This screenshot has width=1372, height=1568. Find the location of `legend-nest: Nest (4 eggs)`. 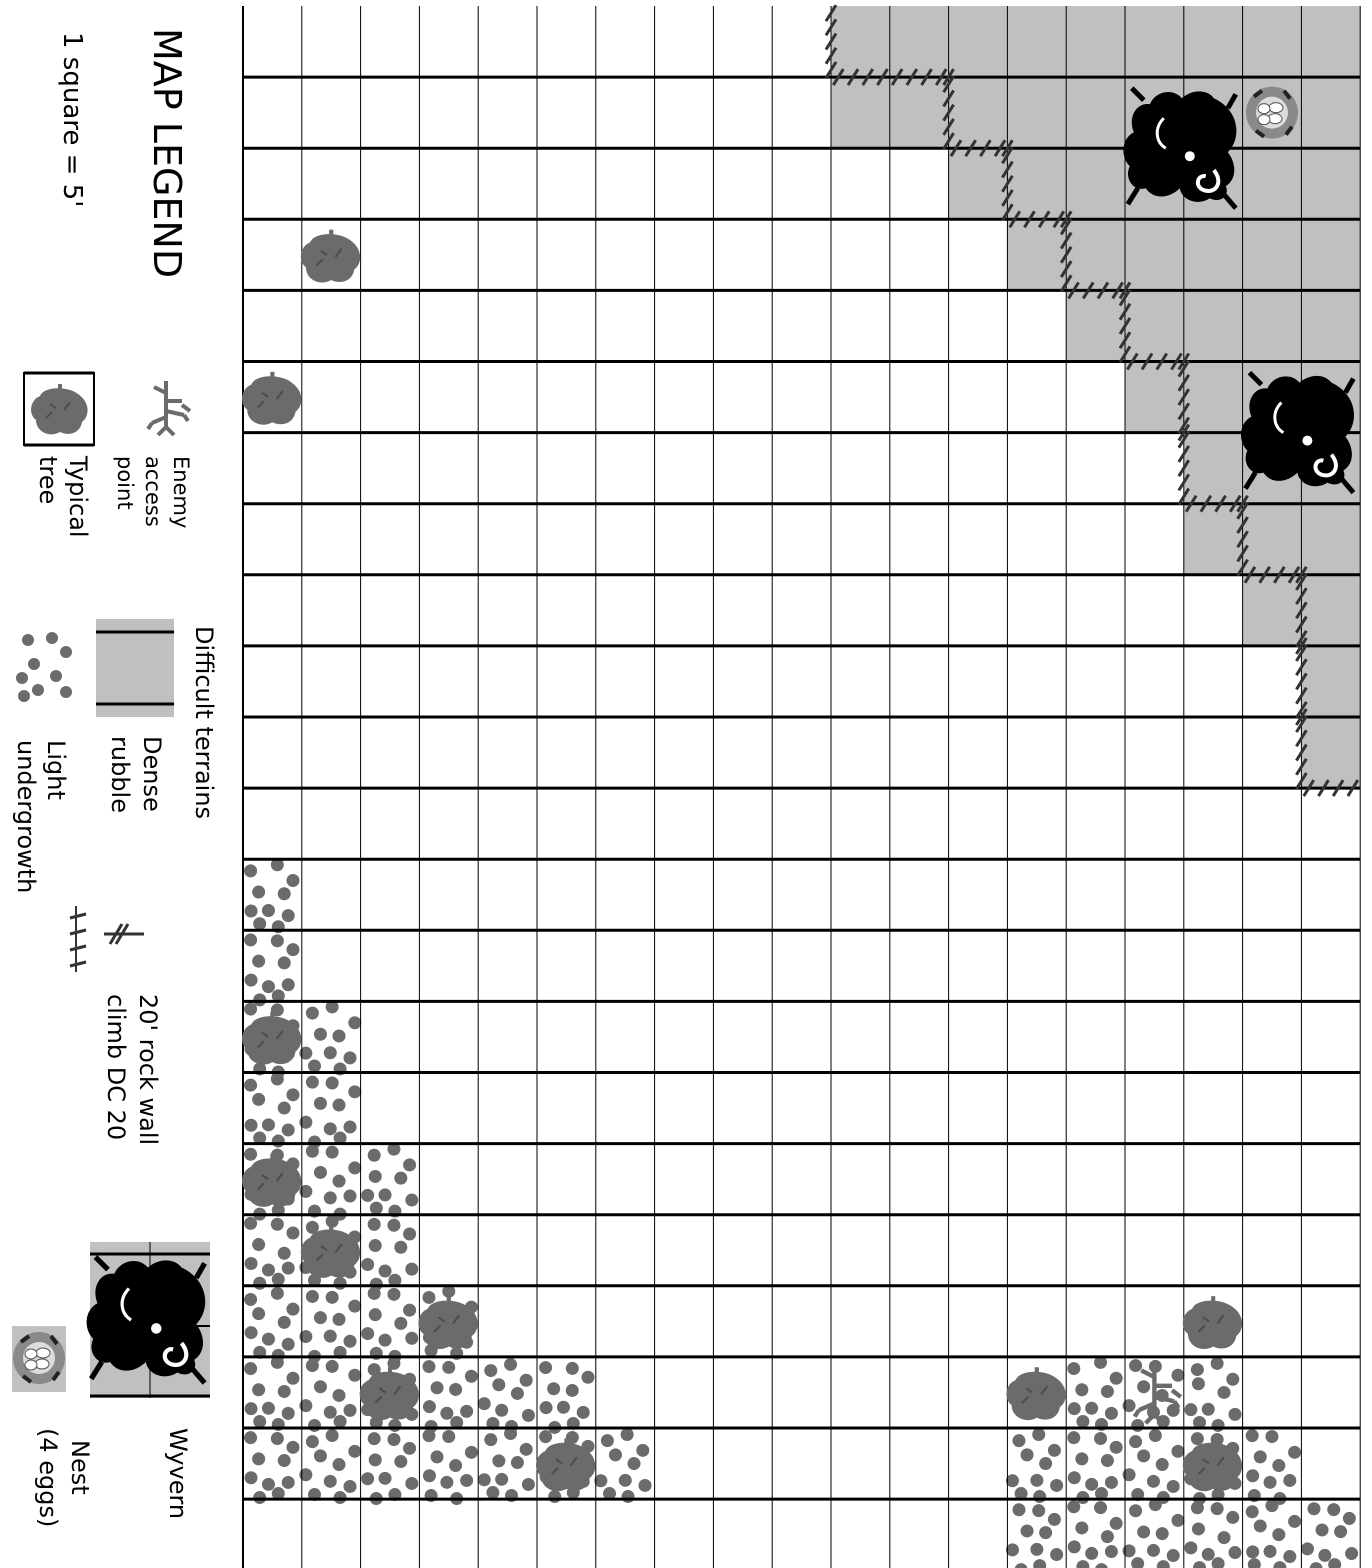

legend-nest: Nest (4 eggs) is located at coordinates (52, 1426).